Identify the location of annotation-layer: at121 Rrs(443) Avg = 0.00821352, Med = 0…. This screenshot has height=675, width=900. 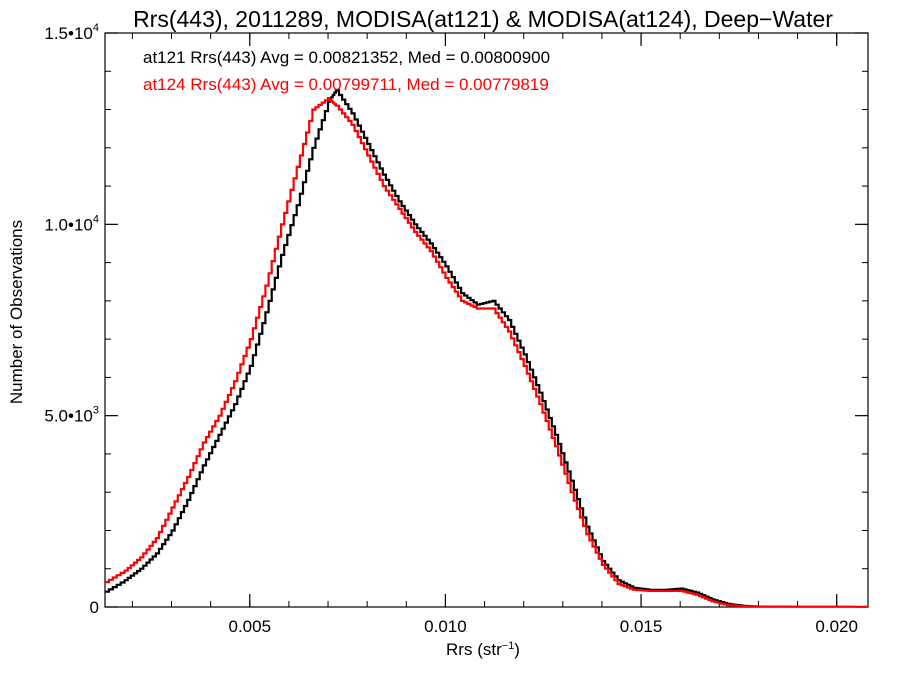
(346, 71).